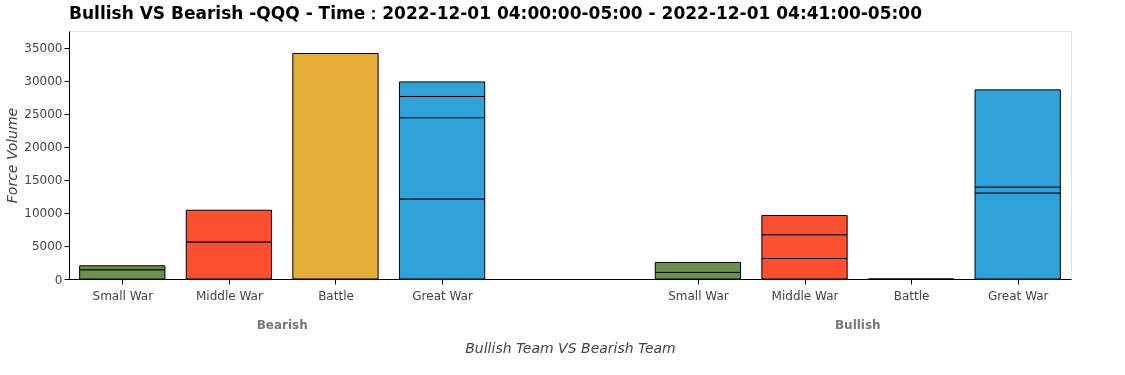 The width and height of the screenshot is (1125, 375). What do you see at coordinates (58, 279) in the screenshot?
I see `y-tick-label: 0` at bounding box center [58, 279].